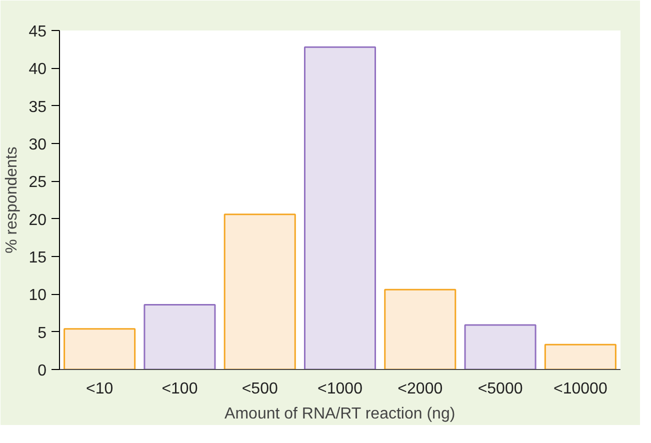 The image size is (651, 443). What do you see at coordinates (12, 200) in the screenshot?
I see `y-axis-title: % respondents` at bounding box center [12, 200].